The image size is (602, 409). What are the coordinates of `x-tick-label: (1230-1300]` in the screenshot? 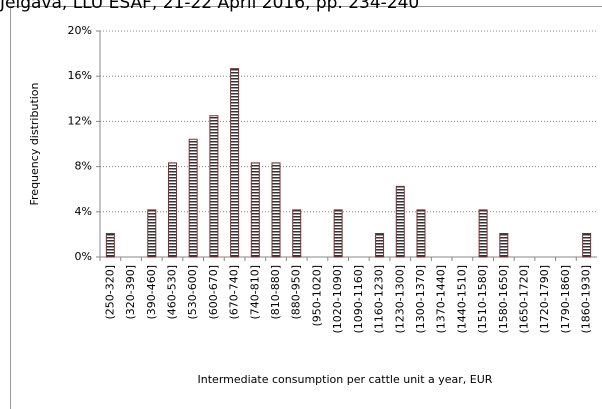 It's located at (399, 299).